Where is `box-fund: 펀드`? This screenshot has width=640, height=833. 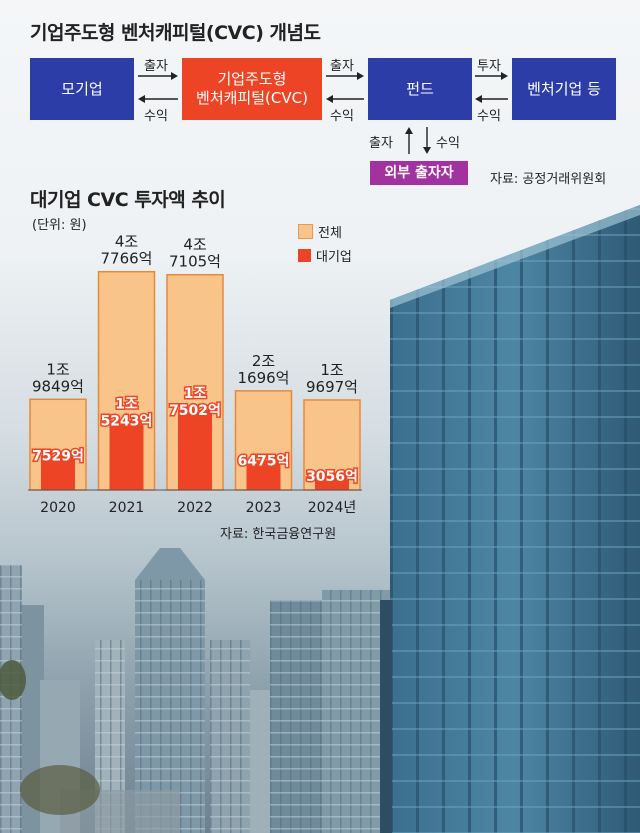 box-fund: 펀드 is located at coordinates (420, 89).